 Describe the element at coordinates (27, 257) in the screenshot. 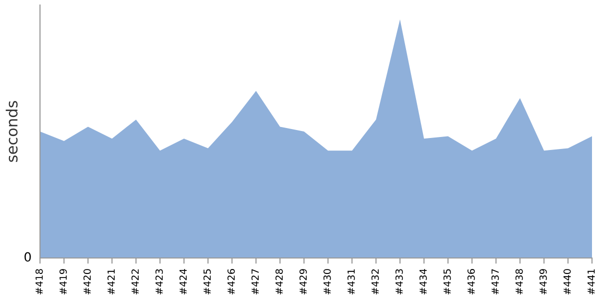

I see `text: 0` at that location.